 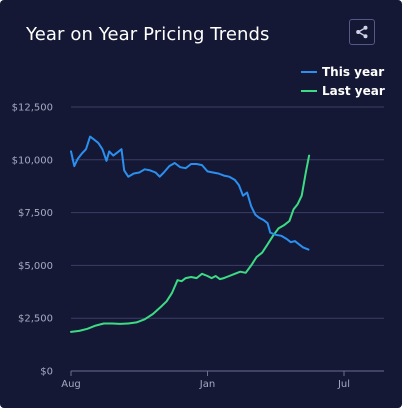 I want to click on share-button, so click(x=362, y=32).